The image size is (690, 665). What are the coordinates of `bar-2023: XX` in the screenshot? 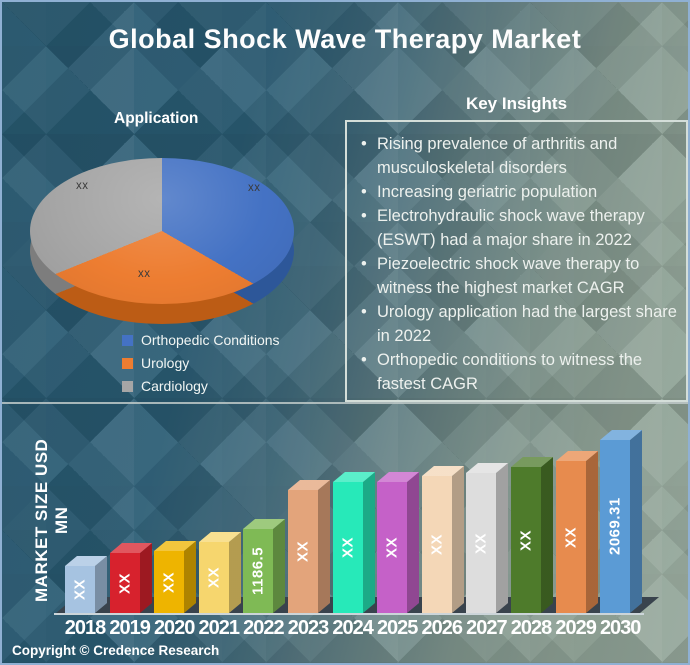 It's located at (309, 546).